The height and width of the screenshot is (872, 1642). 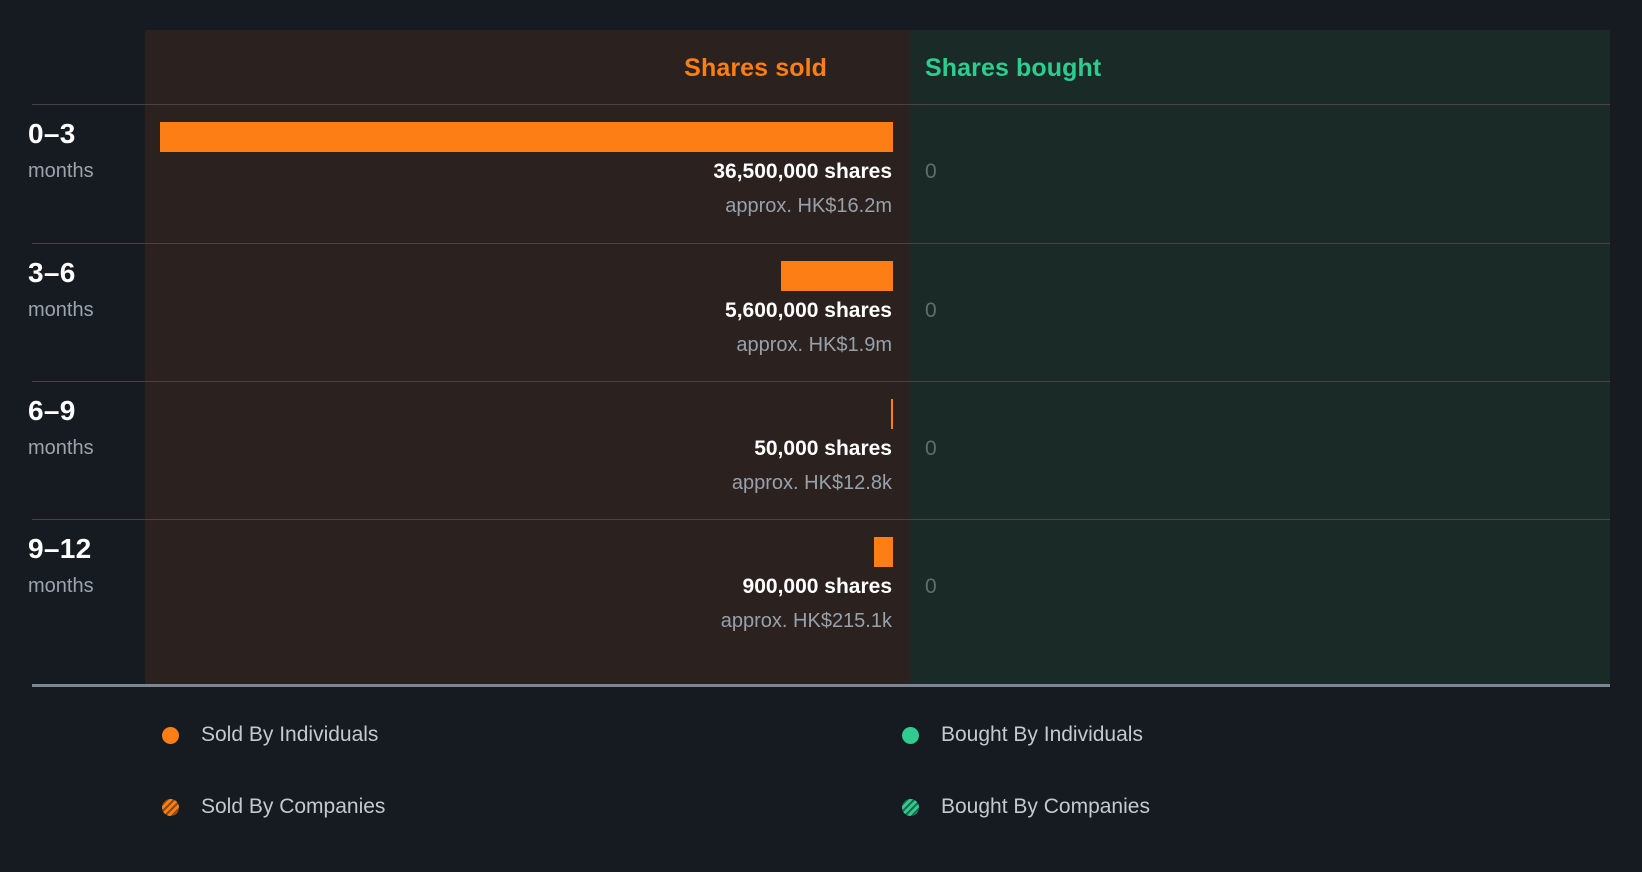 What do you see at coordinates (821, 685) in the screenshot?
I see `axis-baseline` at bounding box center [821, 685].